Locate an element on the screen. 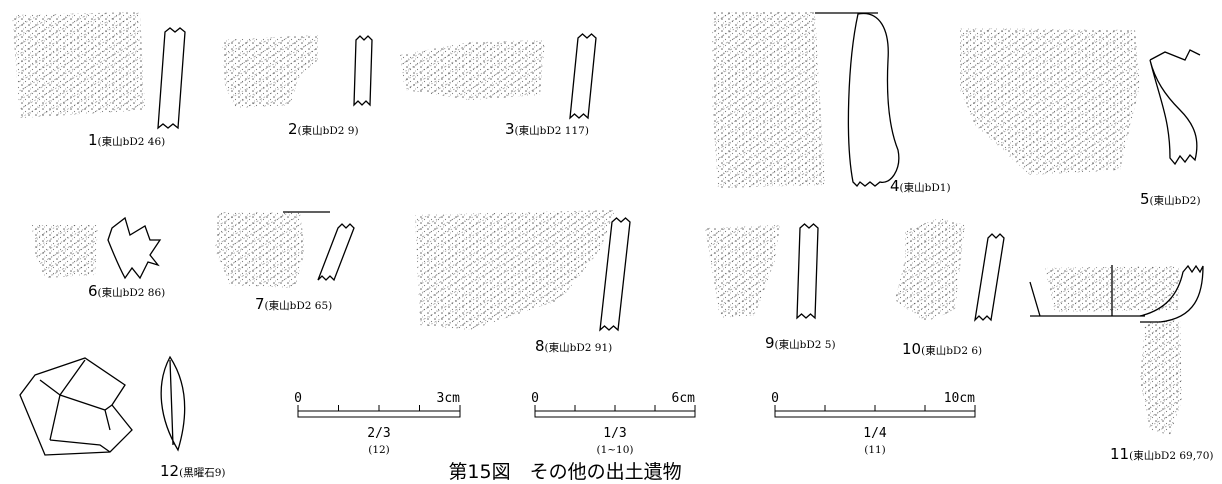 The image size is (1222, 484). figure-number: 7 is located at coordinates (260, 304).